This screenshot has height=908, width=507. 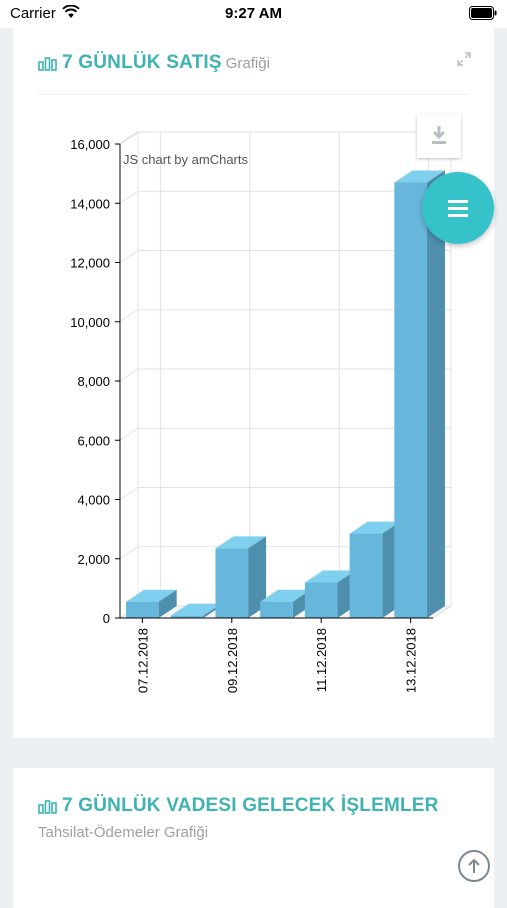 I want to click on sales-card-title: 7 GÜNLÜK SATIŞ Grafiği, so click(x=154, y=63).